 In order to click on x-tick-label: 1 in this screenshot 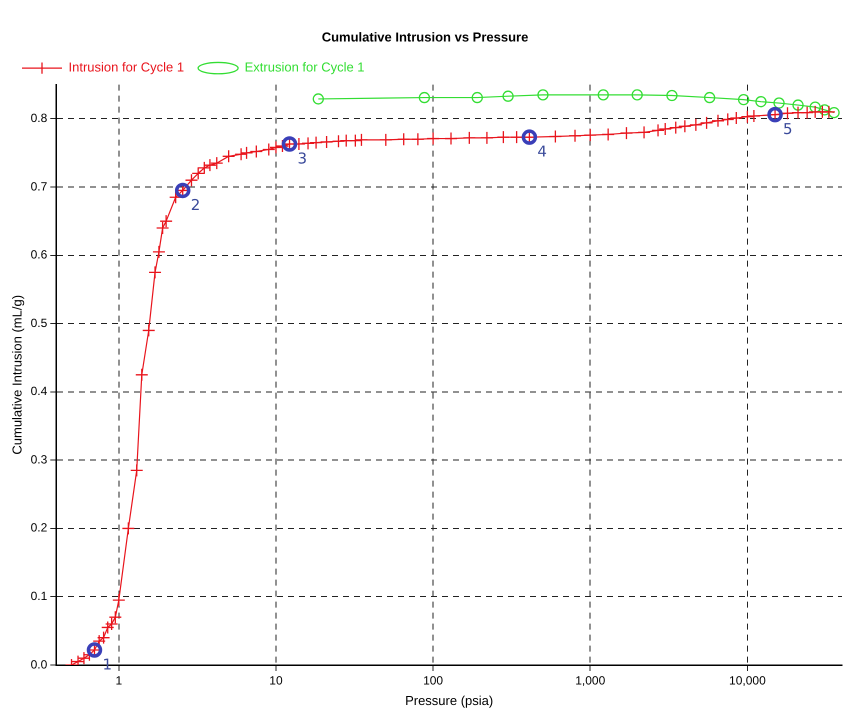, I will do `click(118, 681)`.